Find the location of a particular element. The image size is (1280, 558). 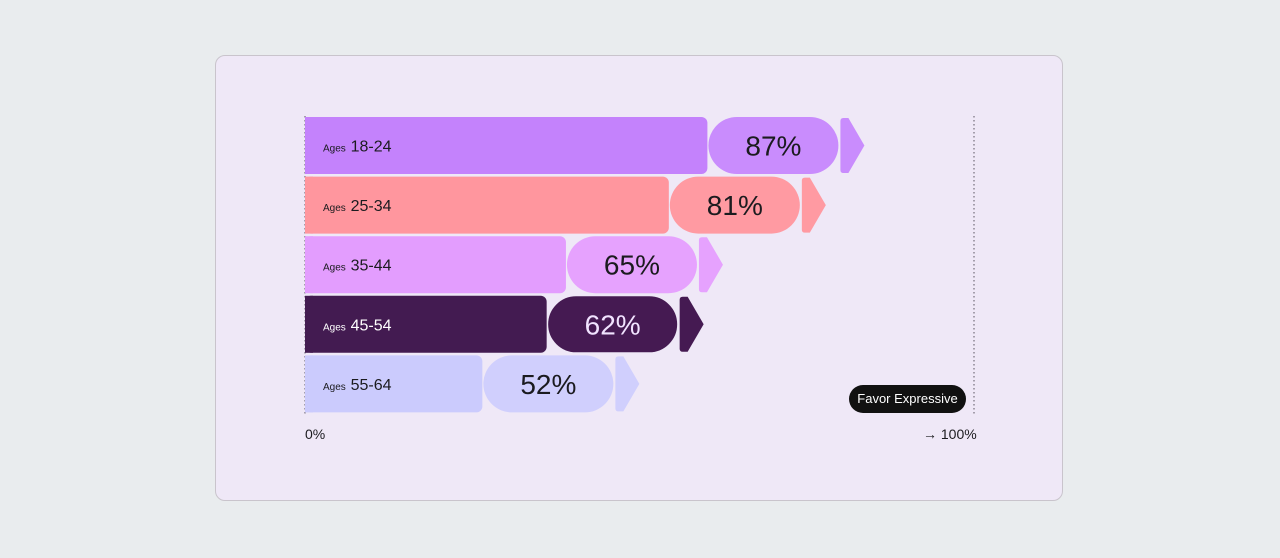

category-range: 35-44 is located at coordinates (371, 266).